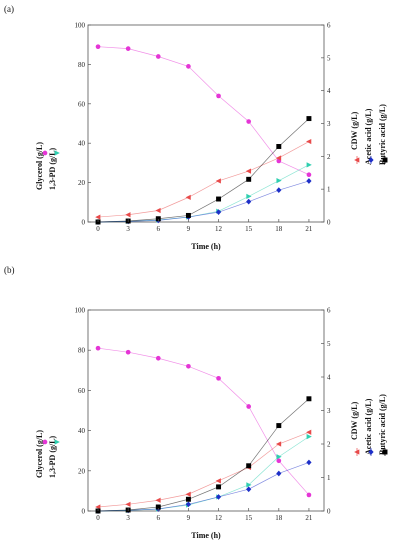 The image size is (400, 545). I want to click on butyric-legend-marker, so click(385, 160).